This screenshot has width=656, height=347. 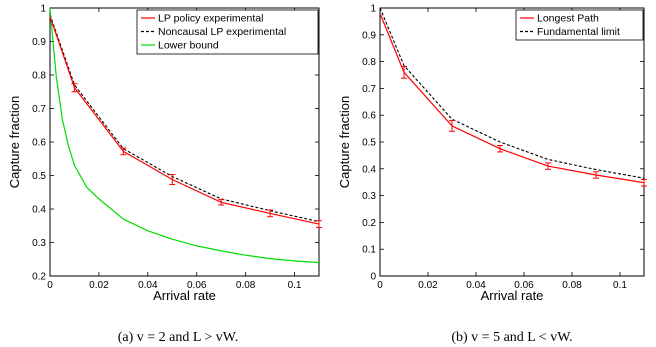 I want to click on caption-a: (a) v = 2 and L > vW., so click(x=178, y=337).